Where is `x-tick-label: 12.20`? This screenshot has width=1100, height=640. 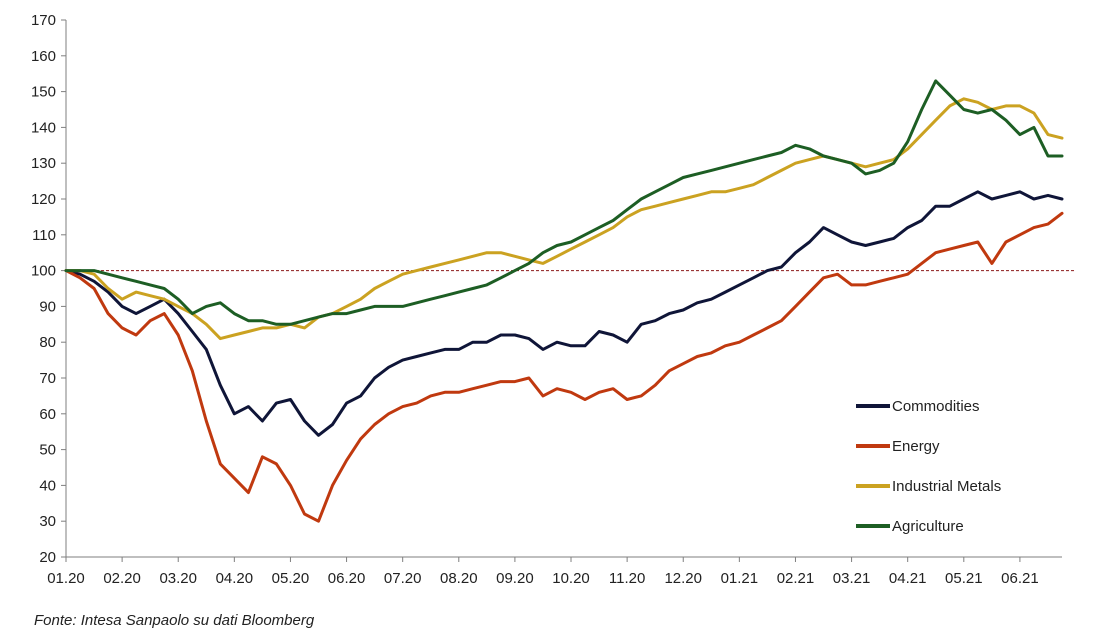
x-tick-label: 12.20 is located at coordinates (683, 578).